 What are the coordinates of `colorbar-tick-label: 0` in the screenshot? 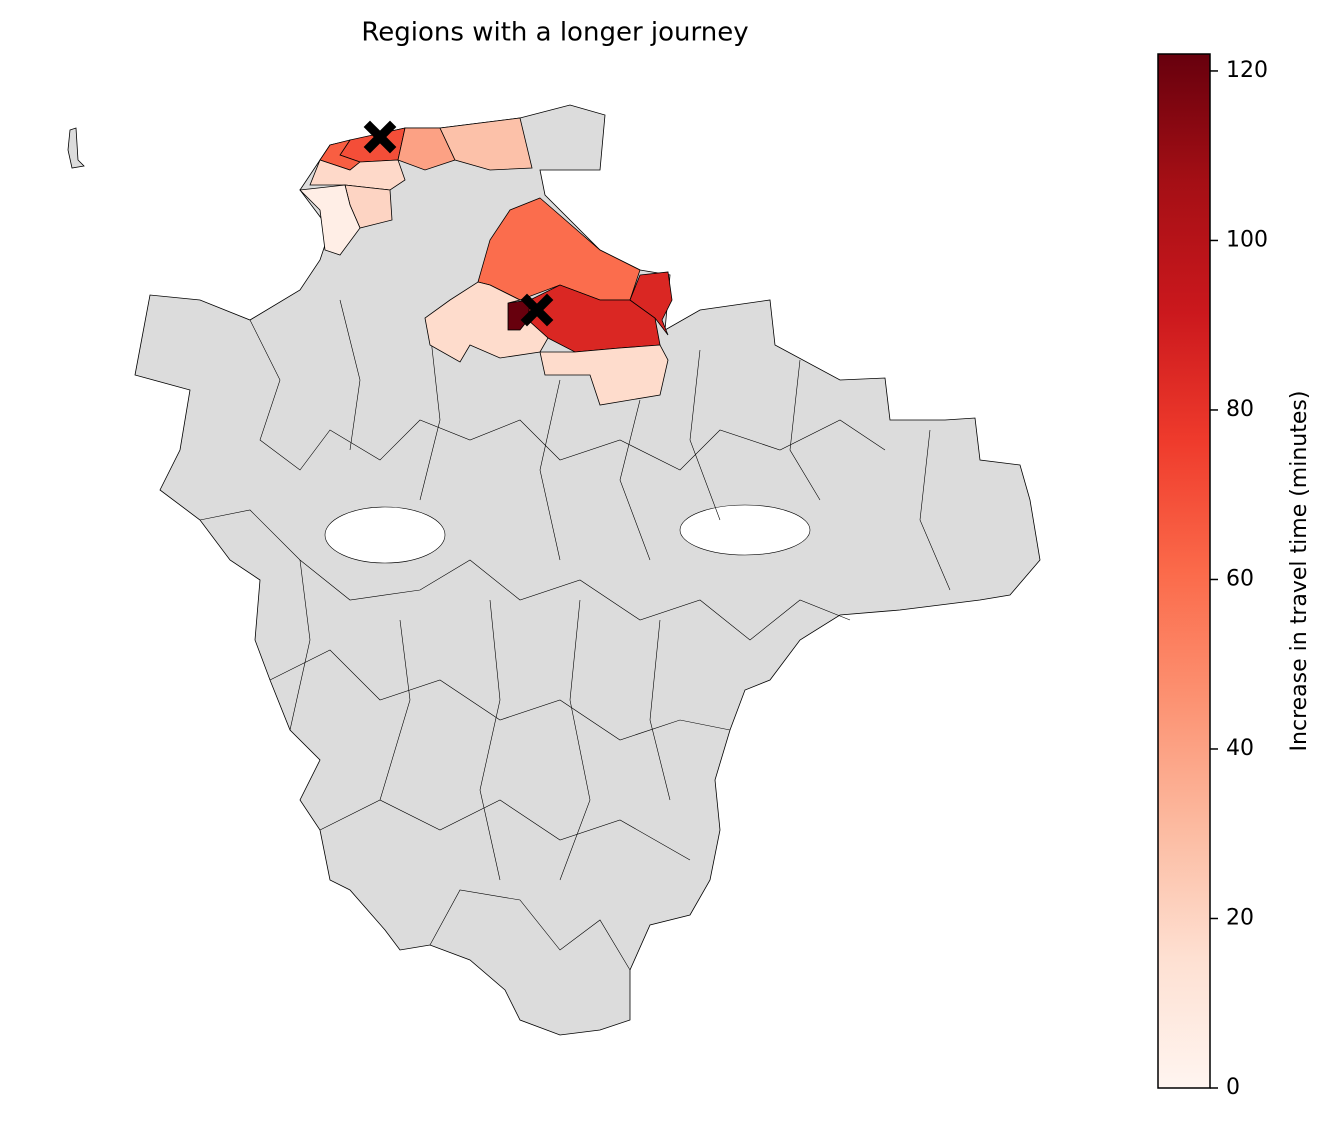 It's located at (1233, 1087).